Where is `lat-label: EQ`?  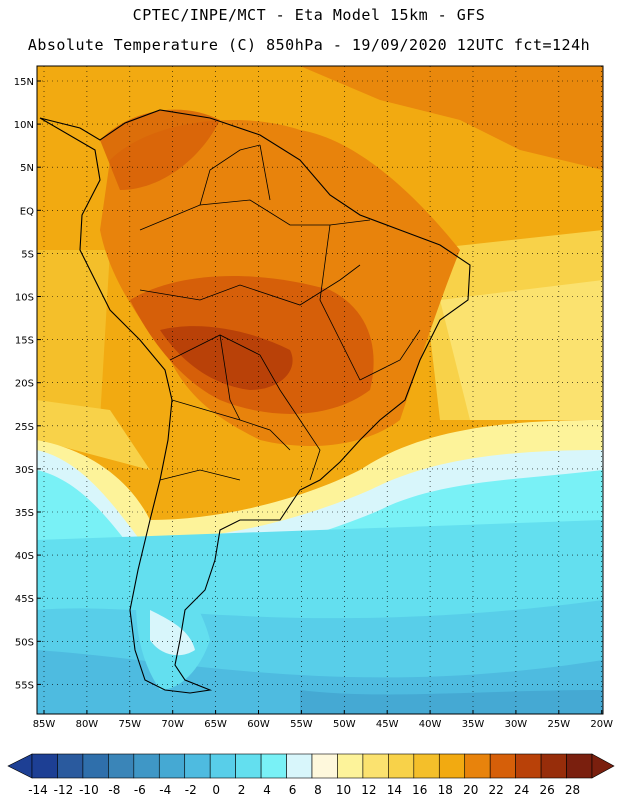
lat-label: EQ is located at coordinates (27, 211).